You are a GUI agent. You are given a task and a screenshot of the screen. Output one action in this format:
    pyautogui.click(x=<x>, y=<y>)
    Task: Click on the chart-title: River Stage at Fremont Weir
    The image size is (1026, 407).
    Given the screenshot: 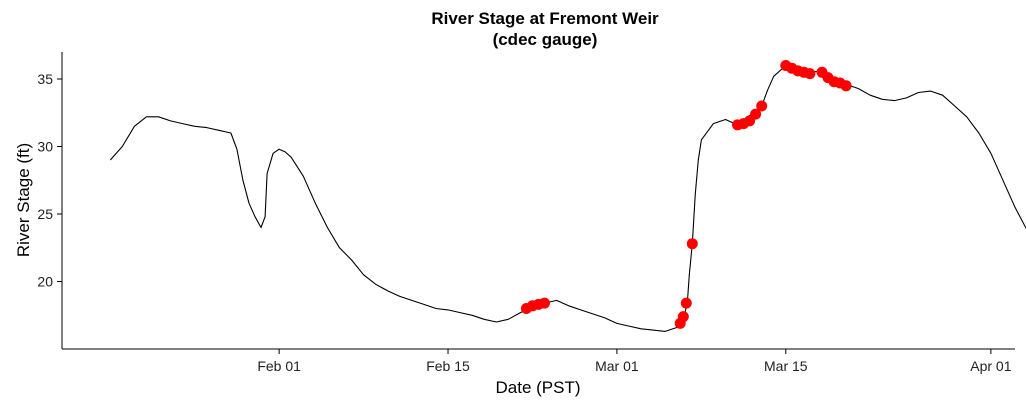 What is the action you would take?
    pyautogui.click(x=545, y=18)
    